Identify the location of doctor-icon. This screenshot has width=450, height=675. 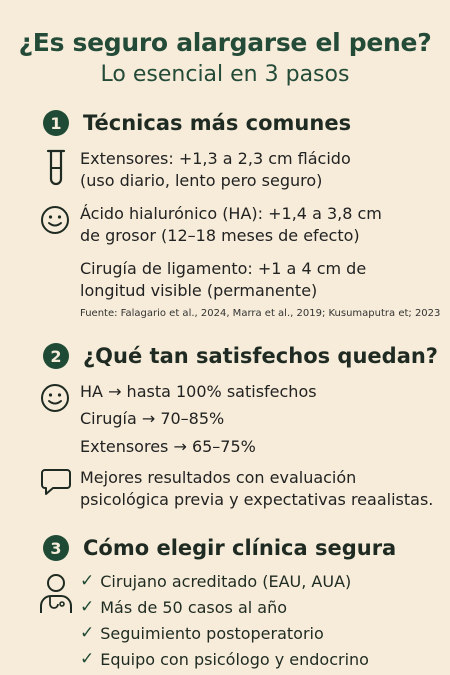
(56, 593).